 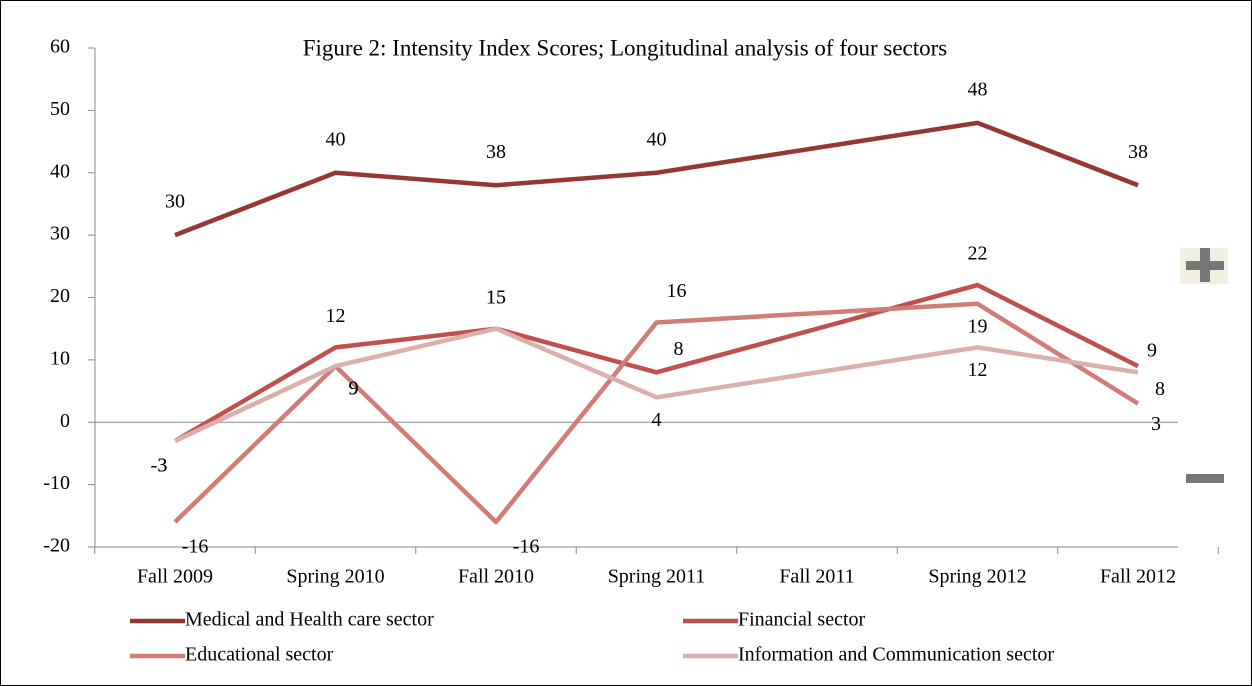 I want to click on y-tick-label: -10, so click(x=56, y=483).